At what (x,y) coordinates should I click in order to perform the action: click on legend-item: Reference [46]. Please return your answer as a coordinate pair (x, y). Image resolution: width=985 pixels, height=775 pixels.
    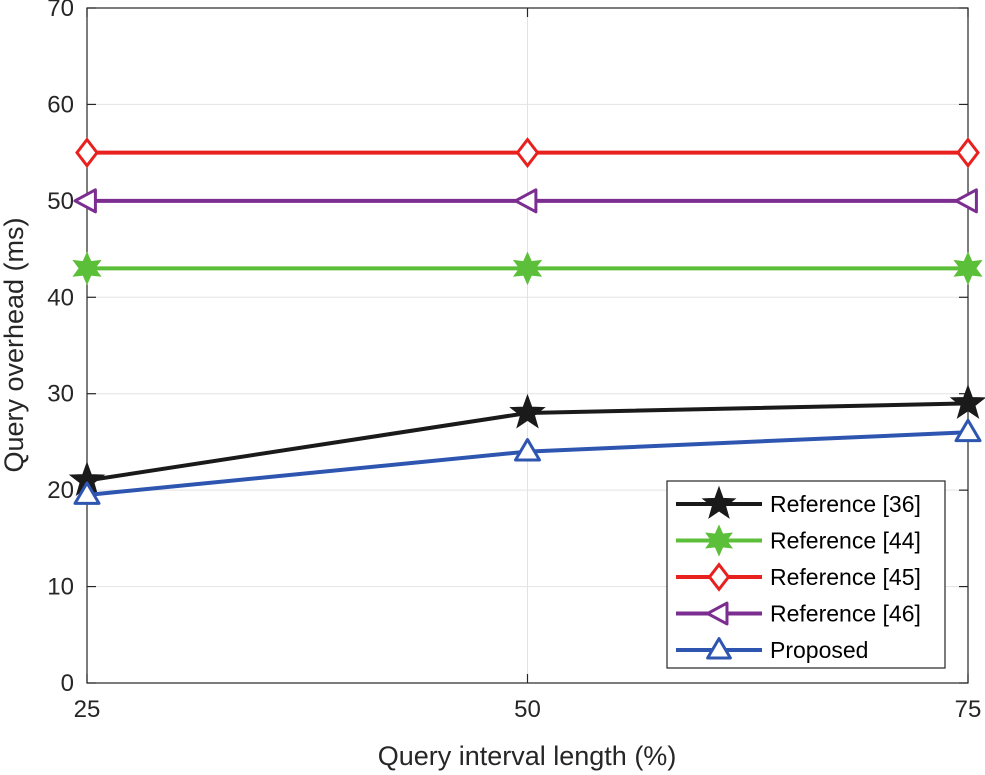
    Looking at the image, I should click on (798, 614).